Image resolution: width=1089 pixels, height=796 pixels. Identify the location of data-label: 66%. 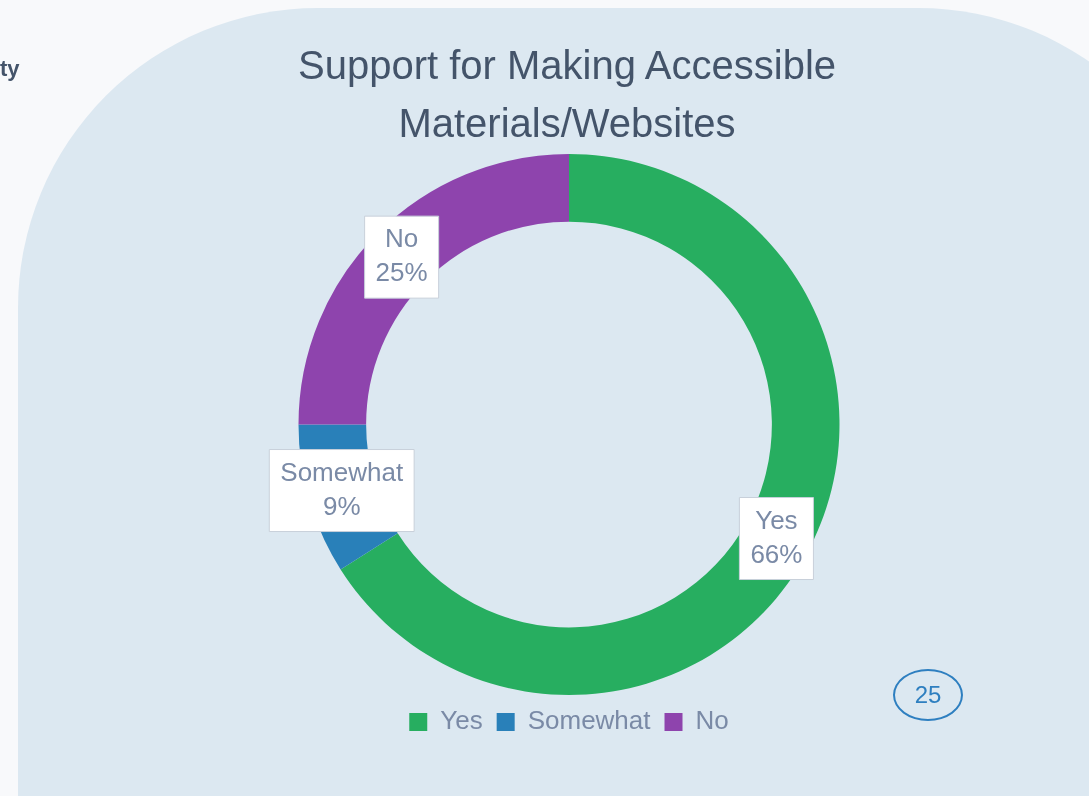
(776, 553).